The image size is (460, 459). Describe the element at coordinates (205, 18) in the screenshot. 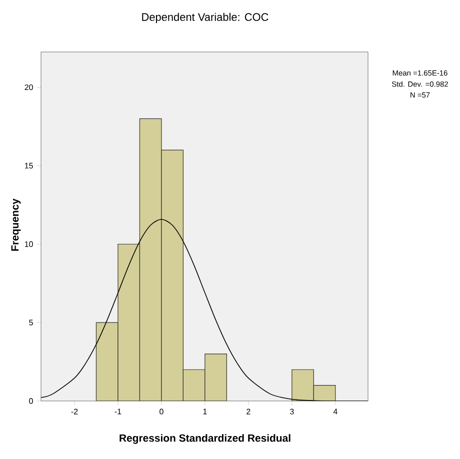

I see `chart-title: Dependent Variable: COC` at that location.